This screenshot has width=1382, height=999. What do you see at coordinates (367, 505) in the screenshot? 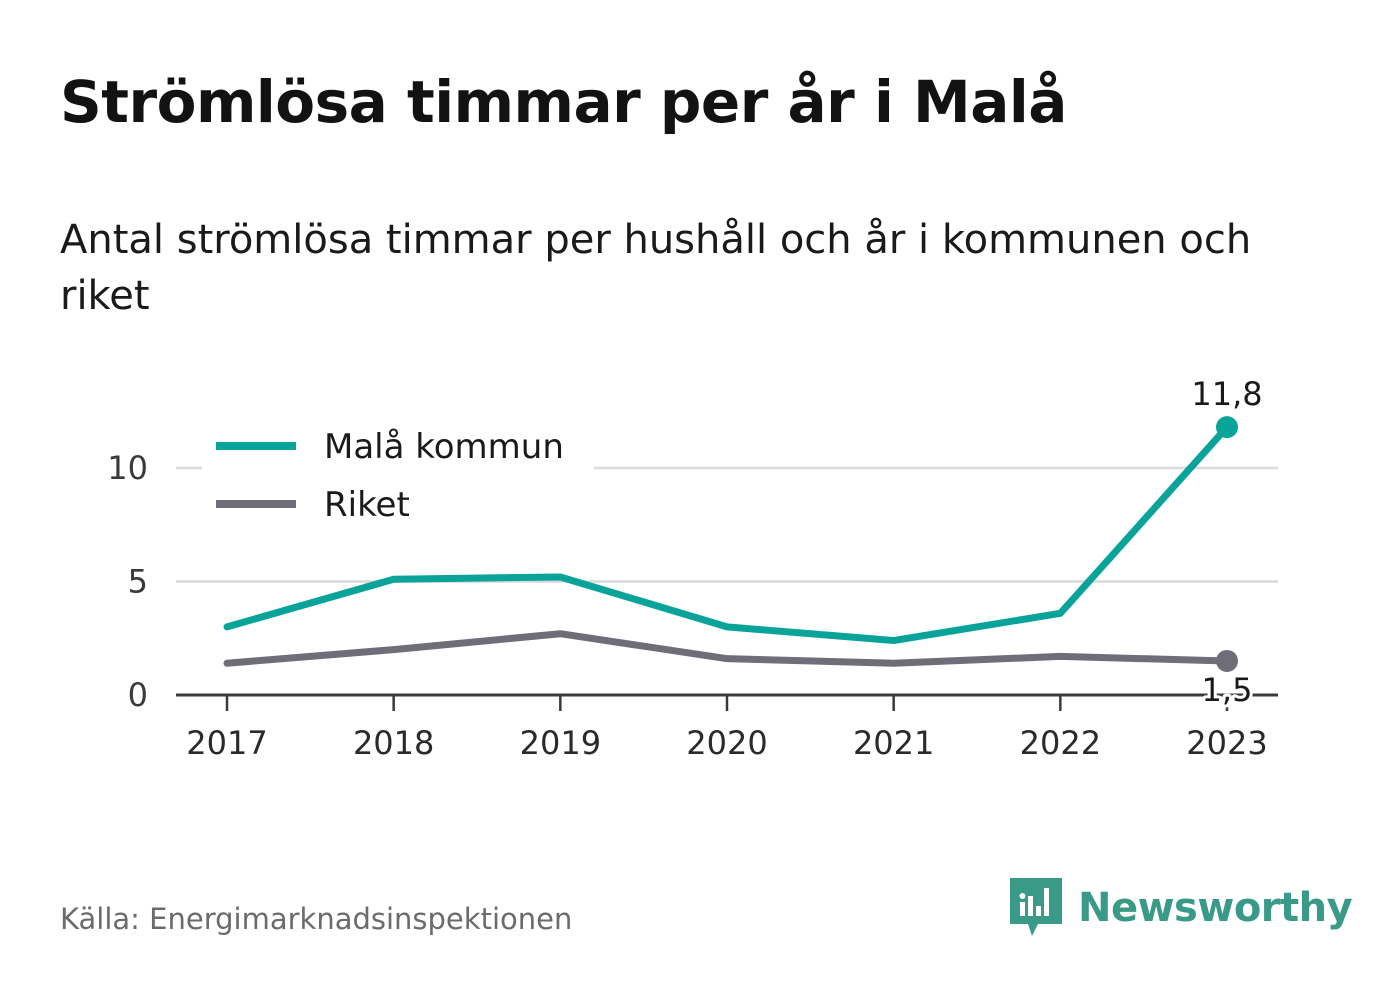
I see `legend-label: Riket` at bounding box center [367, 505].